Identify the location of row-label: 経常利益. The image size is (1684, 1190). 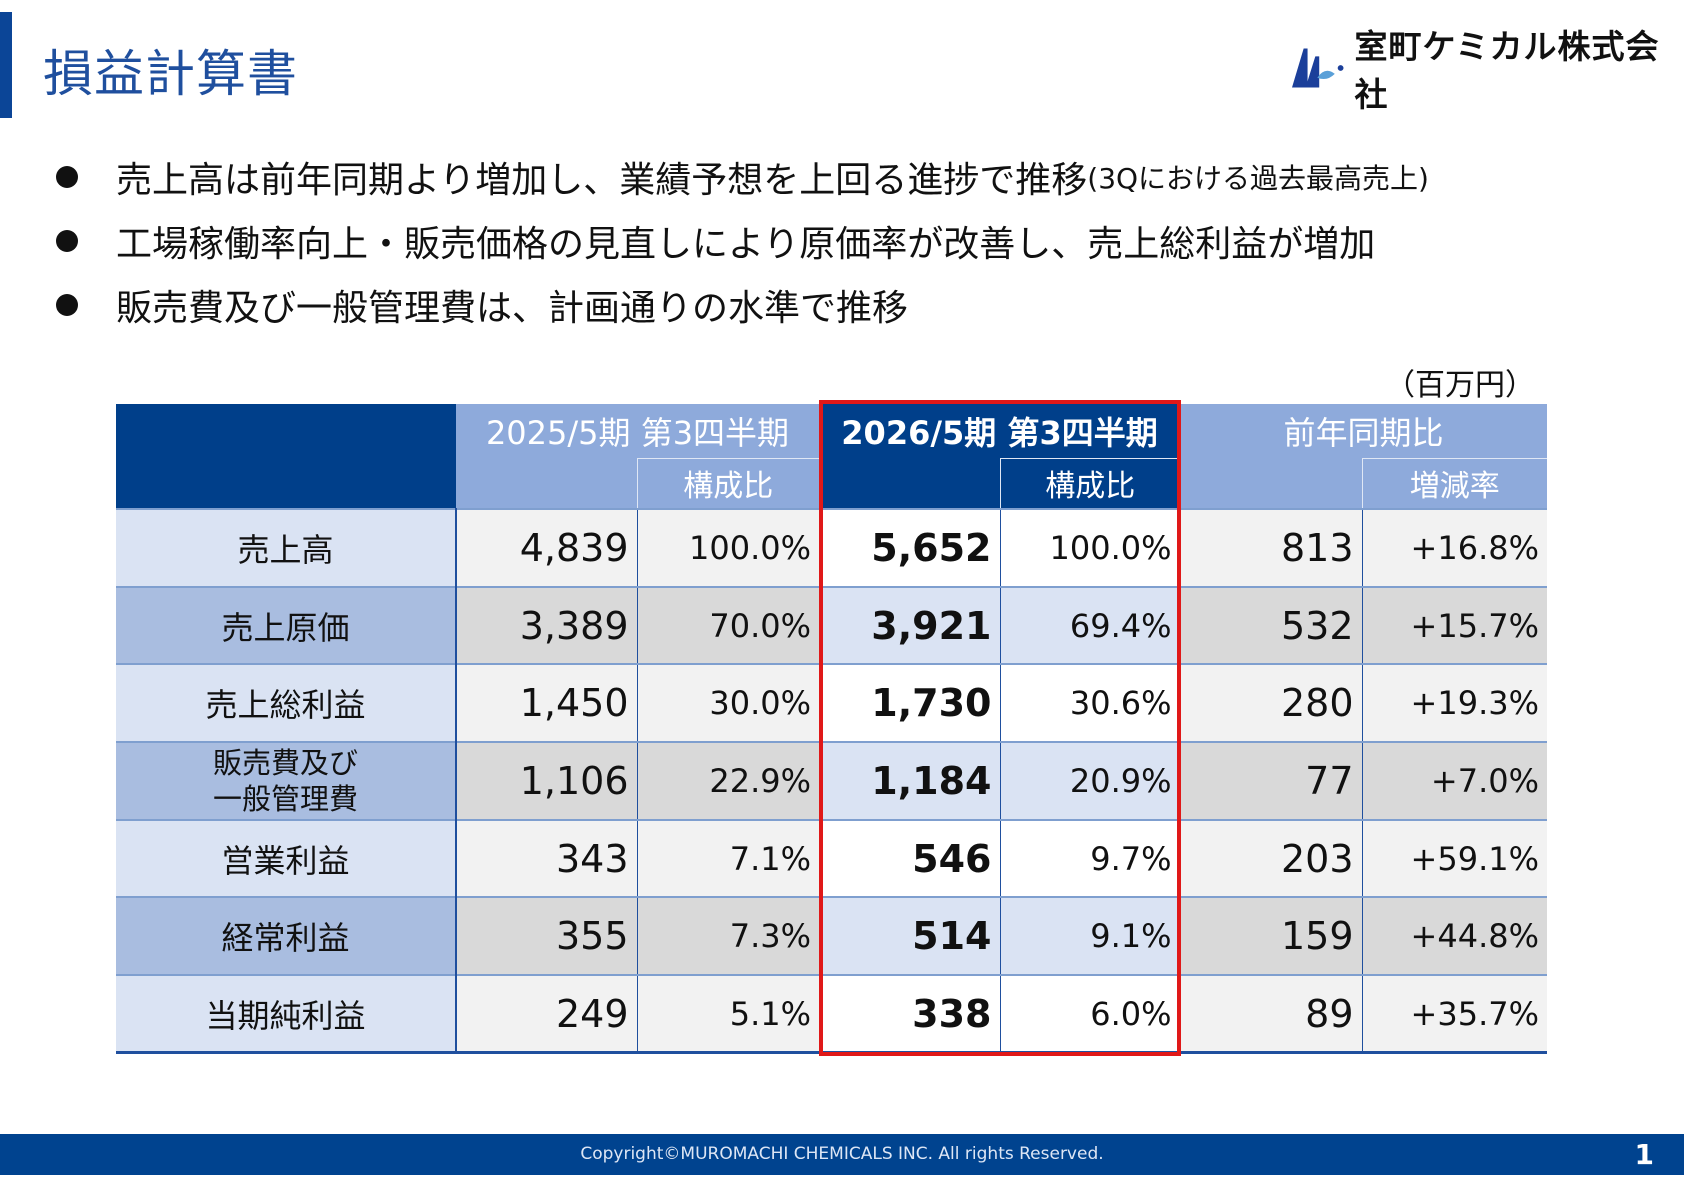
(286, 936).